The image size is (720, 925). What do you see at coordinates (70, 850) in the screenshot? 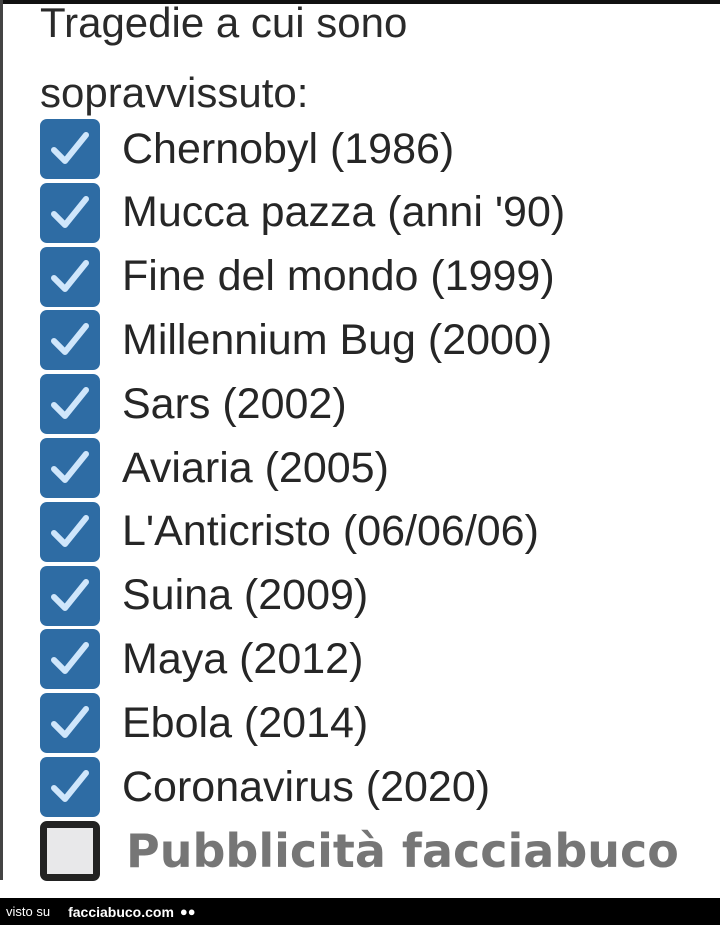
I see `checkbox-unchecked` at bounding box center [70, 850].